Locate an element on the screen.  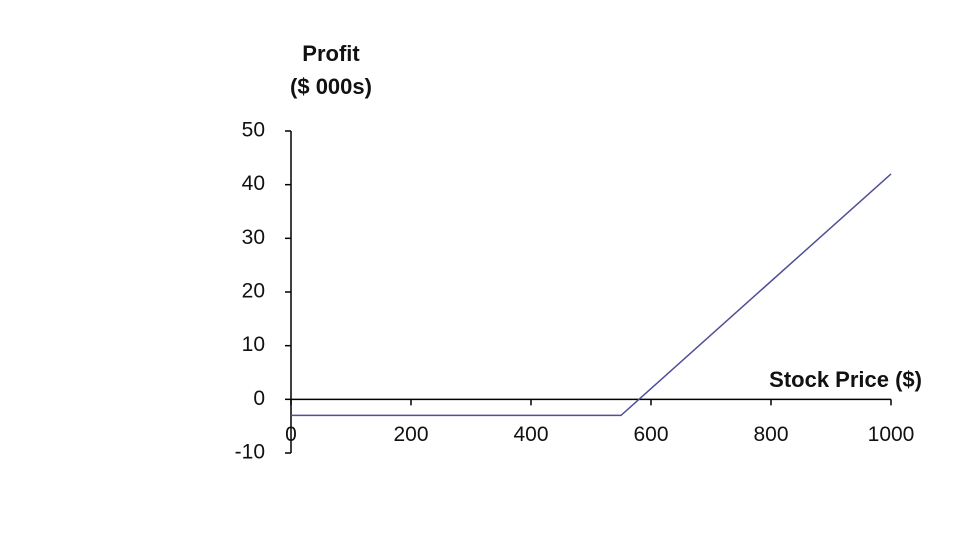
x-tick-label: 800 is located at coordinates (770, 434).